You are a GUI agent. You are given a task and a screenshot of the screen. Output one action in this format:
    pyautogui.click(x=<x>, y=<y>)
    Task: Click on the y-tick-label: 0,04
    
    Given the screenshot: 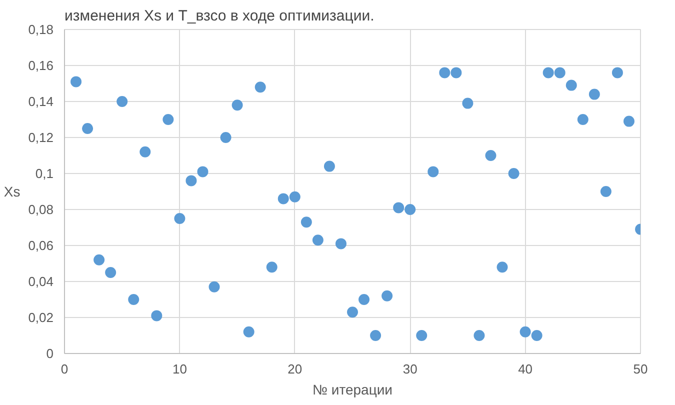 What is the action you would take?
    pyautogui.click(x=41, y=281)
    